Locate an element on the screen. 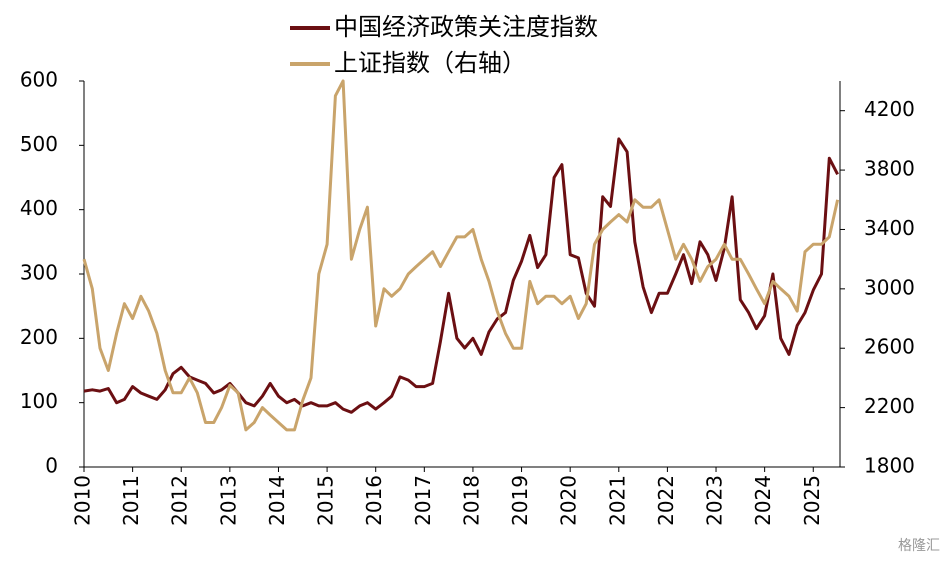  y2-tick-label: 2600 is located at coordinates (889, 347).